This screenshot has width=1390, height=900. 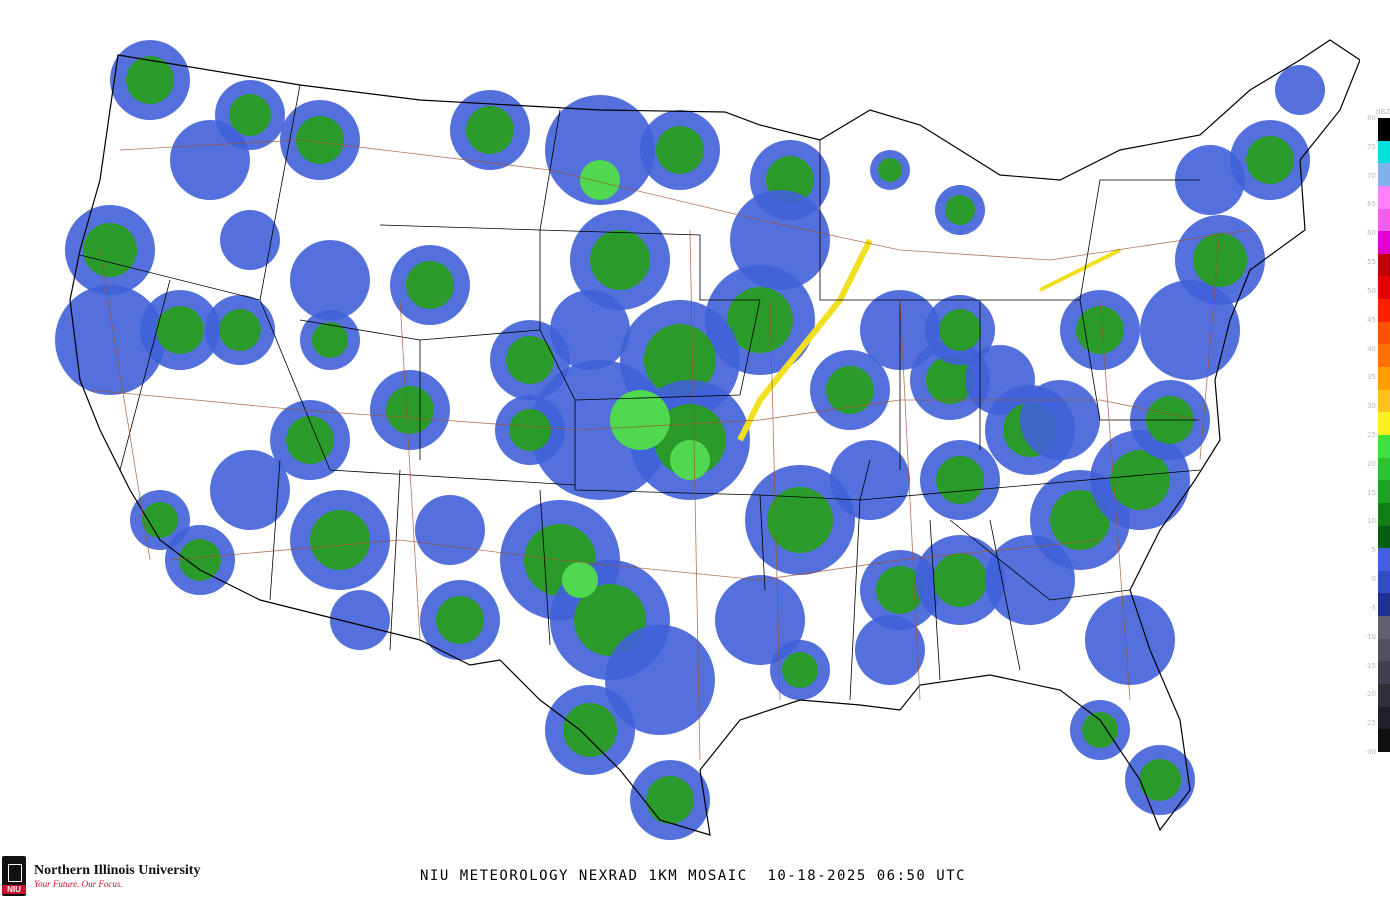 I want to click on colorbar-tick-label: -30, so click(x=1370, y=752).